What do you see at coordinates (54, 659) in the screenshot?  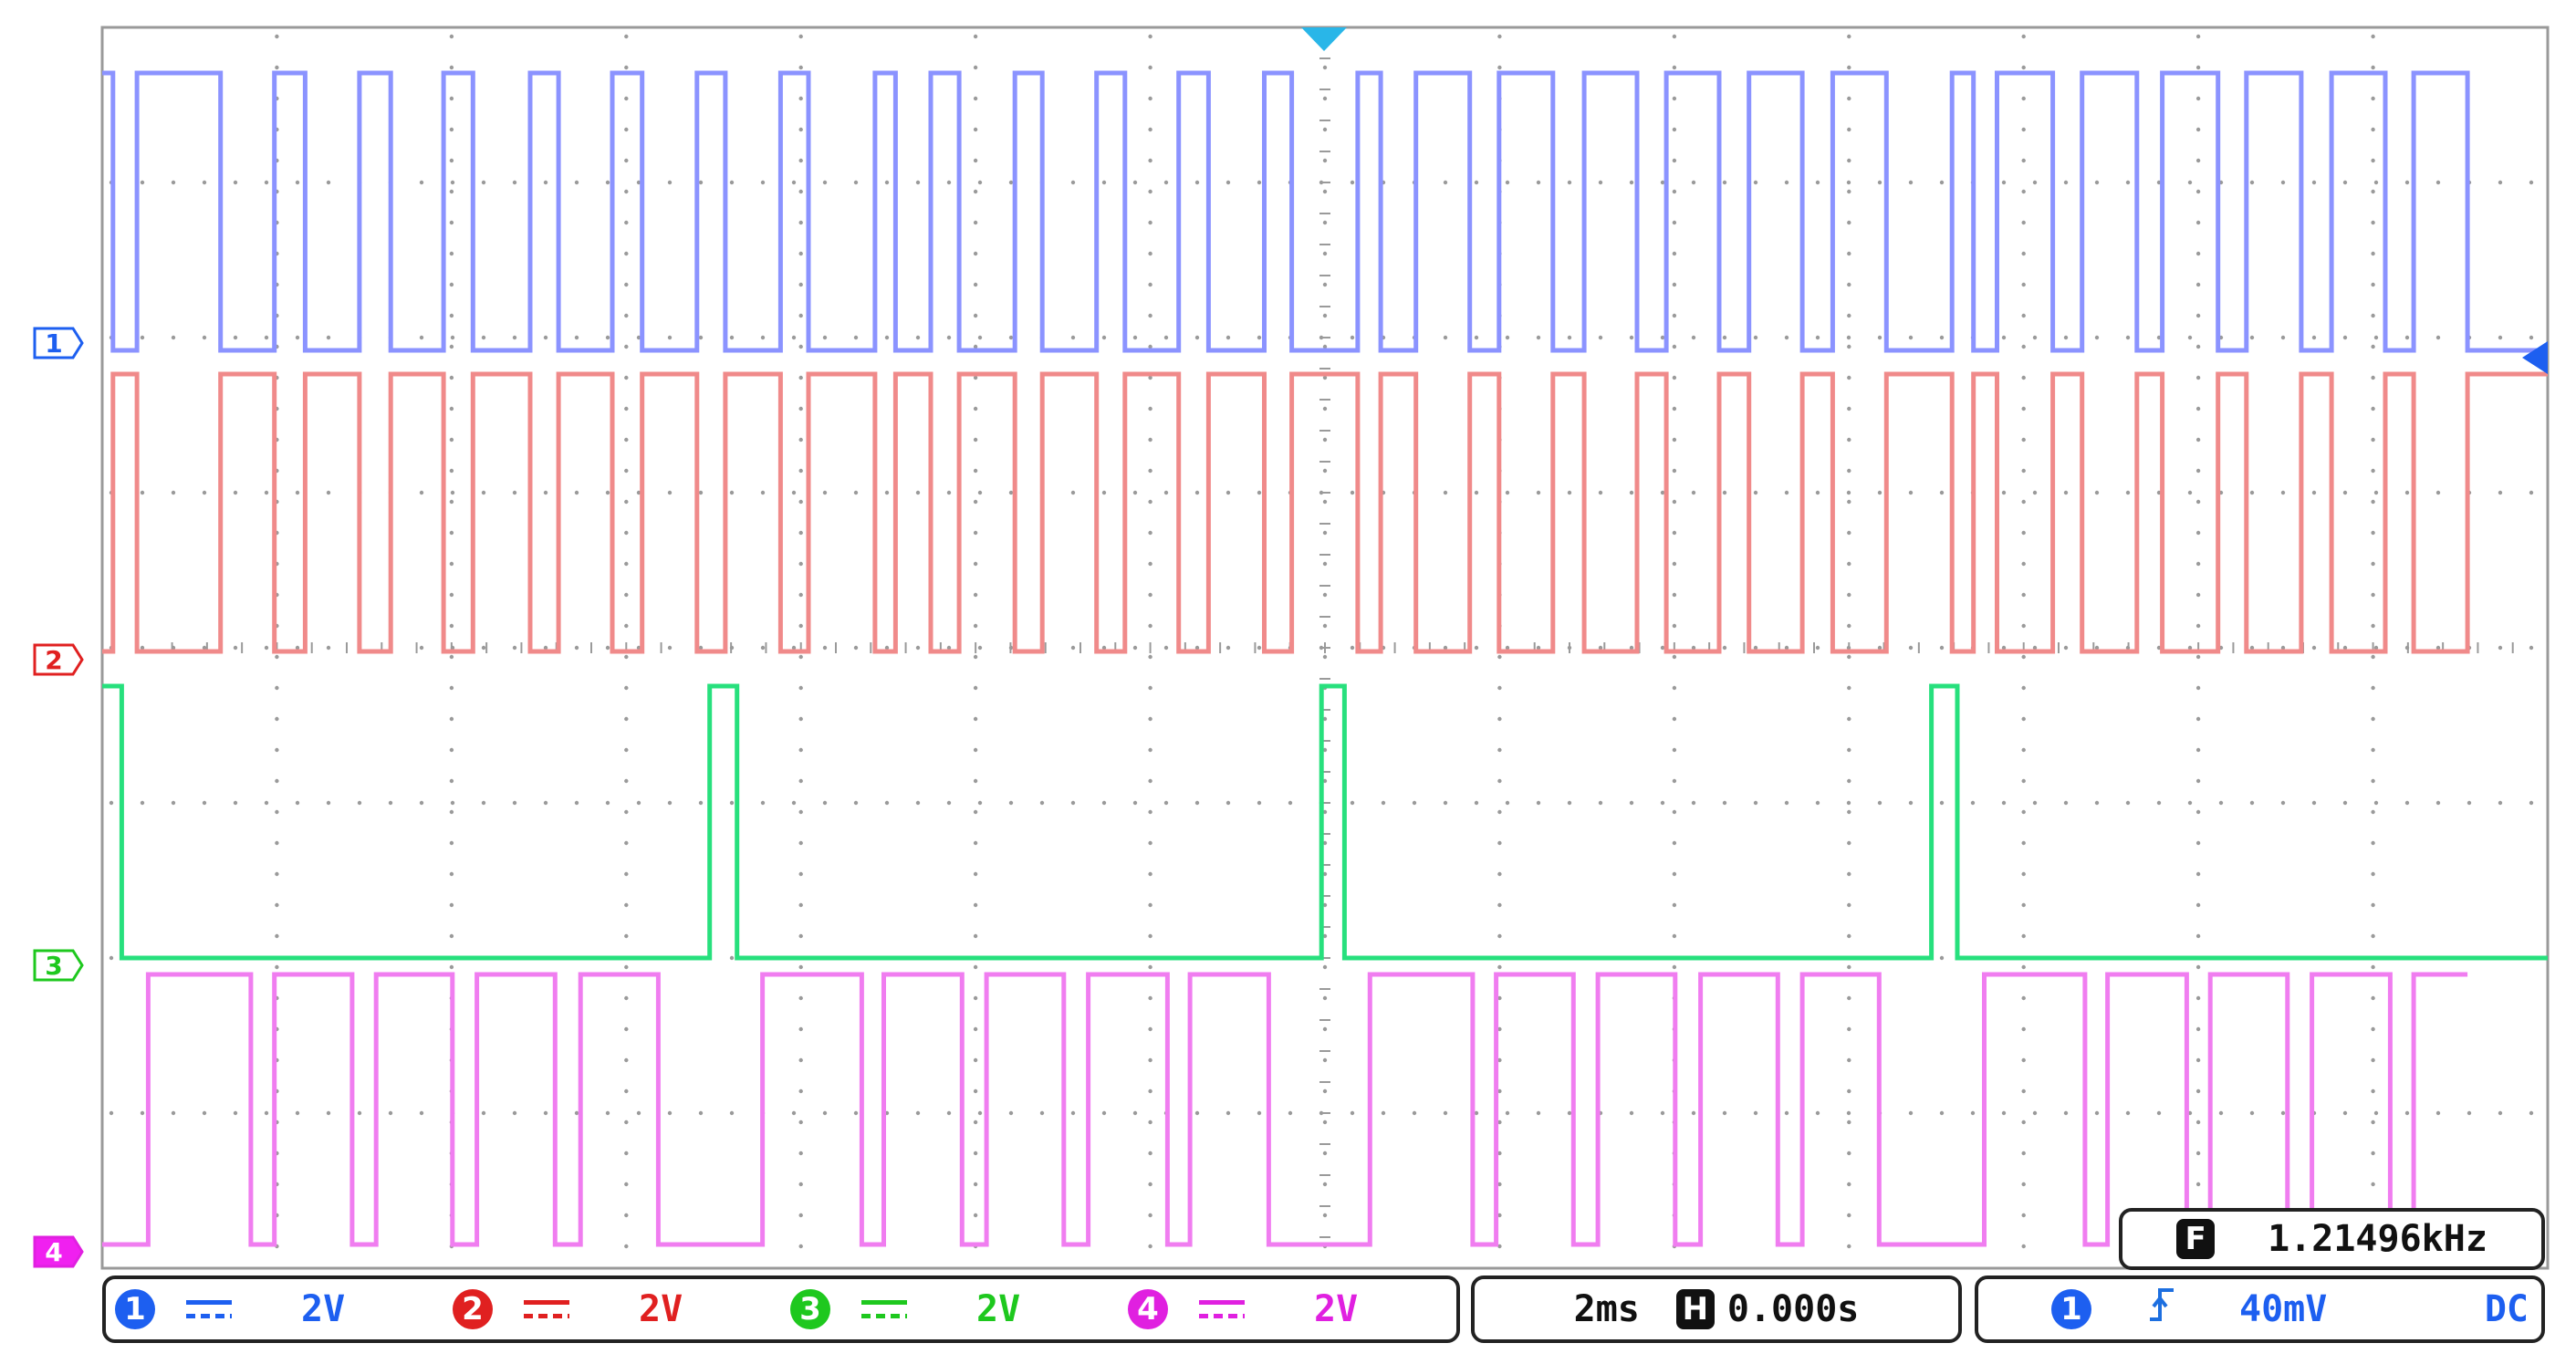 I see `channel-2-marker-label: 2` at bounding box center [54, 659].